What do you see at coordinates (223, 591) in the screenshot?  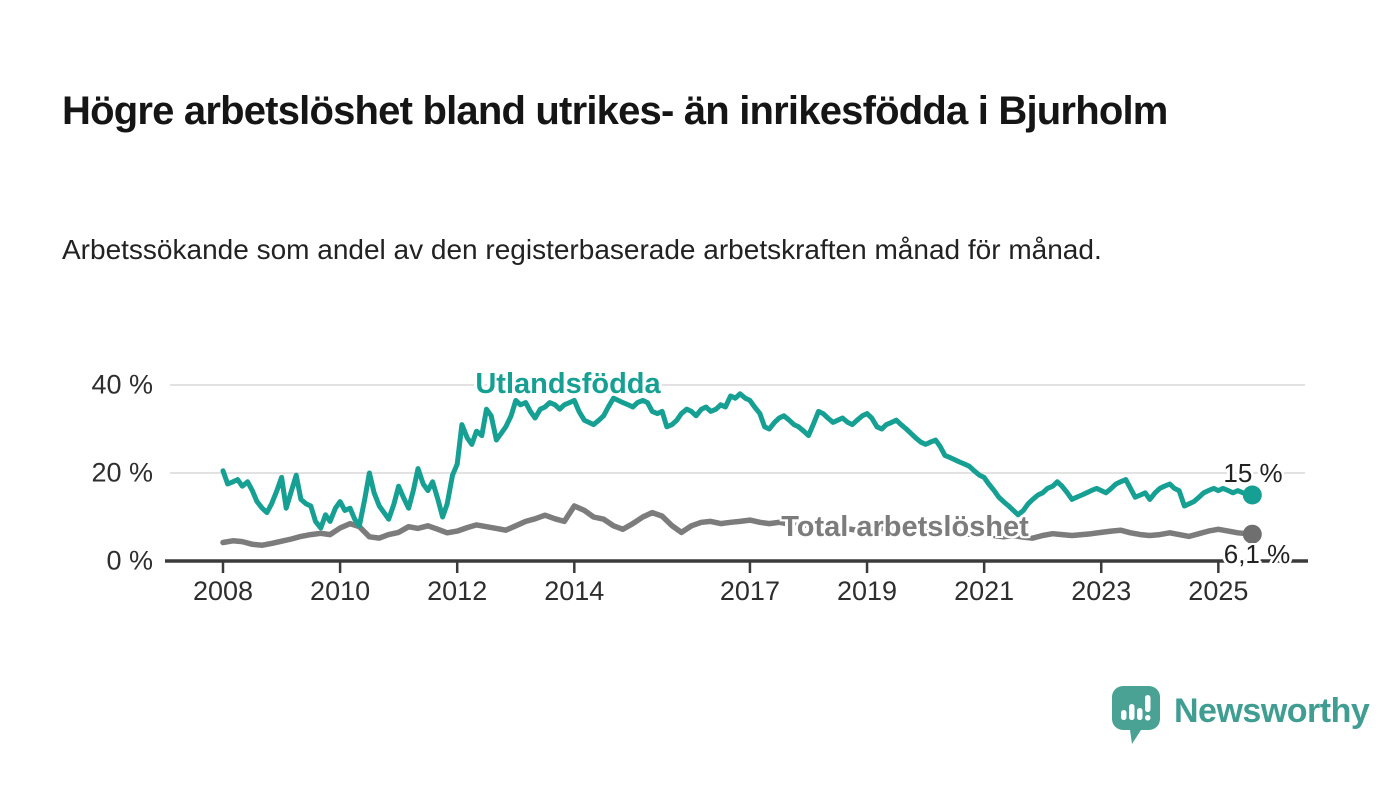 I see `x-tick-label: 2008` at bounding box center [223, 591].